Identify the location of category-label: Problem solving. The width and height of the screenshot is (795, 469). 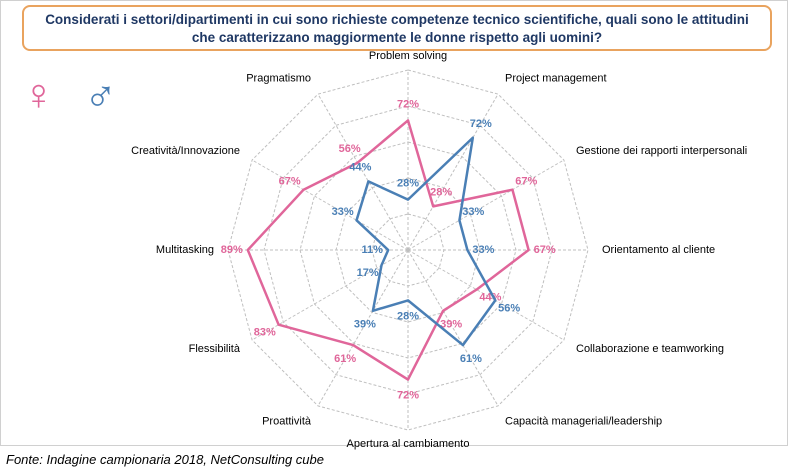
(408, 56).